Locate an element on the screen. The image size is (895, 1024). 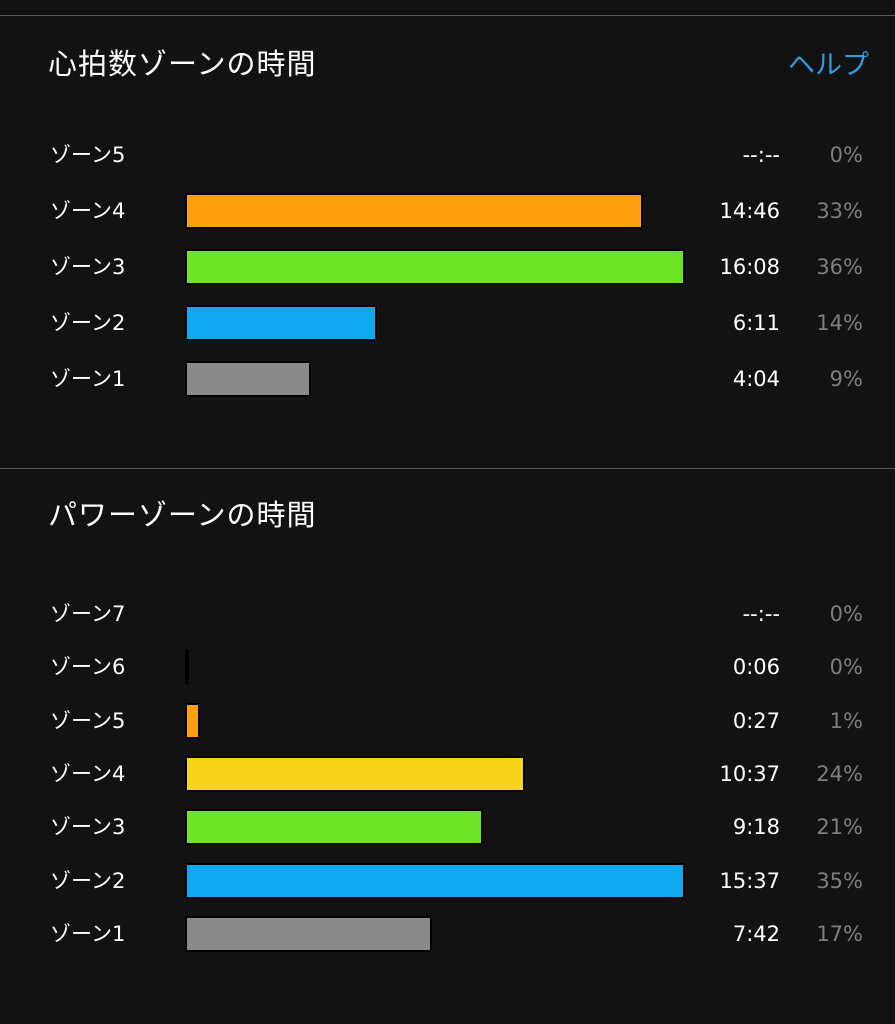
zone-row: ゾーン3 9:18 21% is located at coordinates (447, 827).